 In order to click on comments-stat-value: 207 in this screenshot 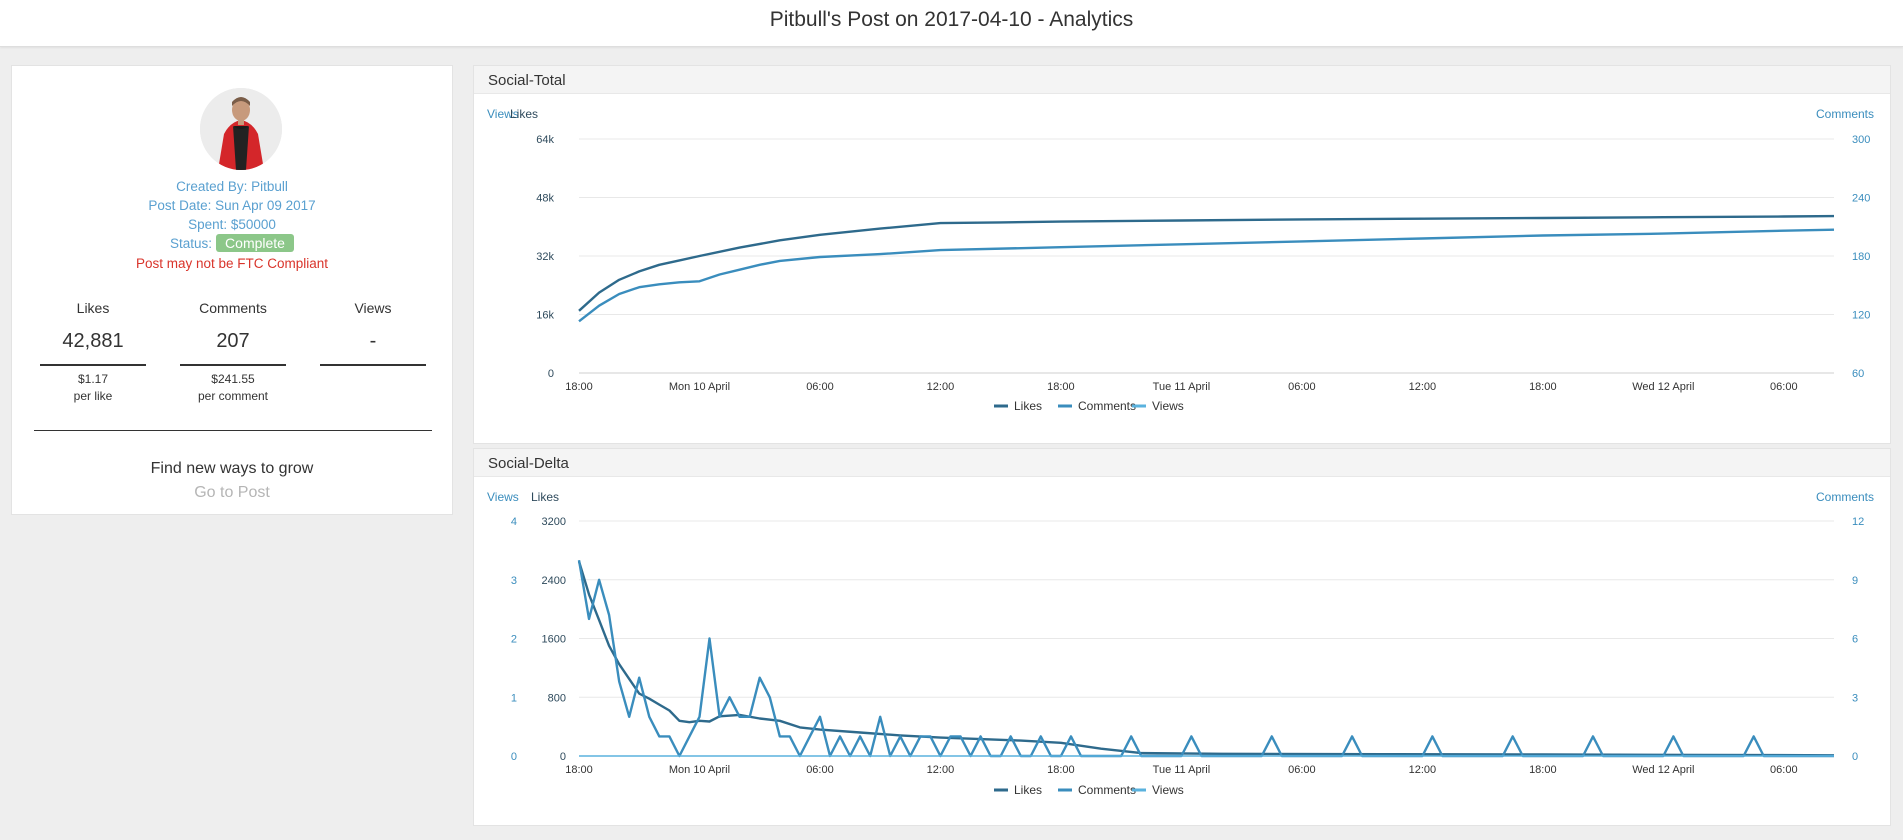, I will do `click(233, 341)`.